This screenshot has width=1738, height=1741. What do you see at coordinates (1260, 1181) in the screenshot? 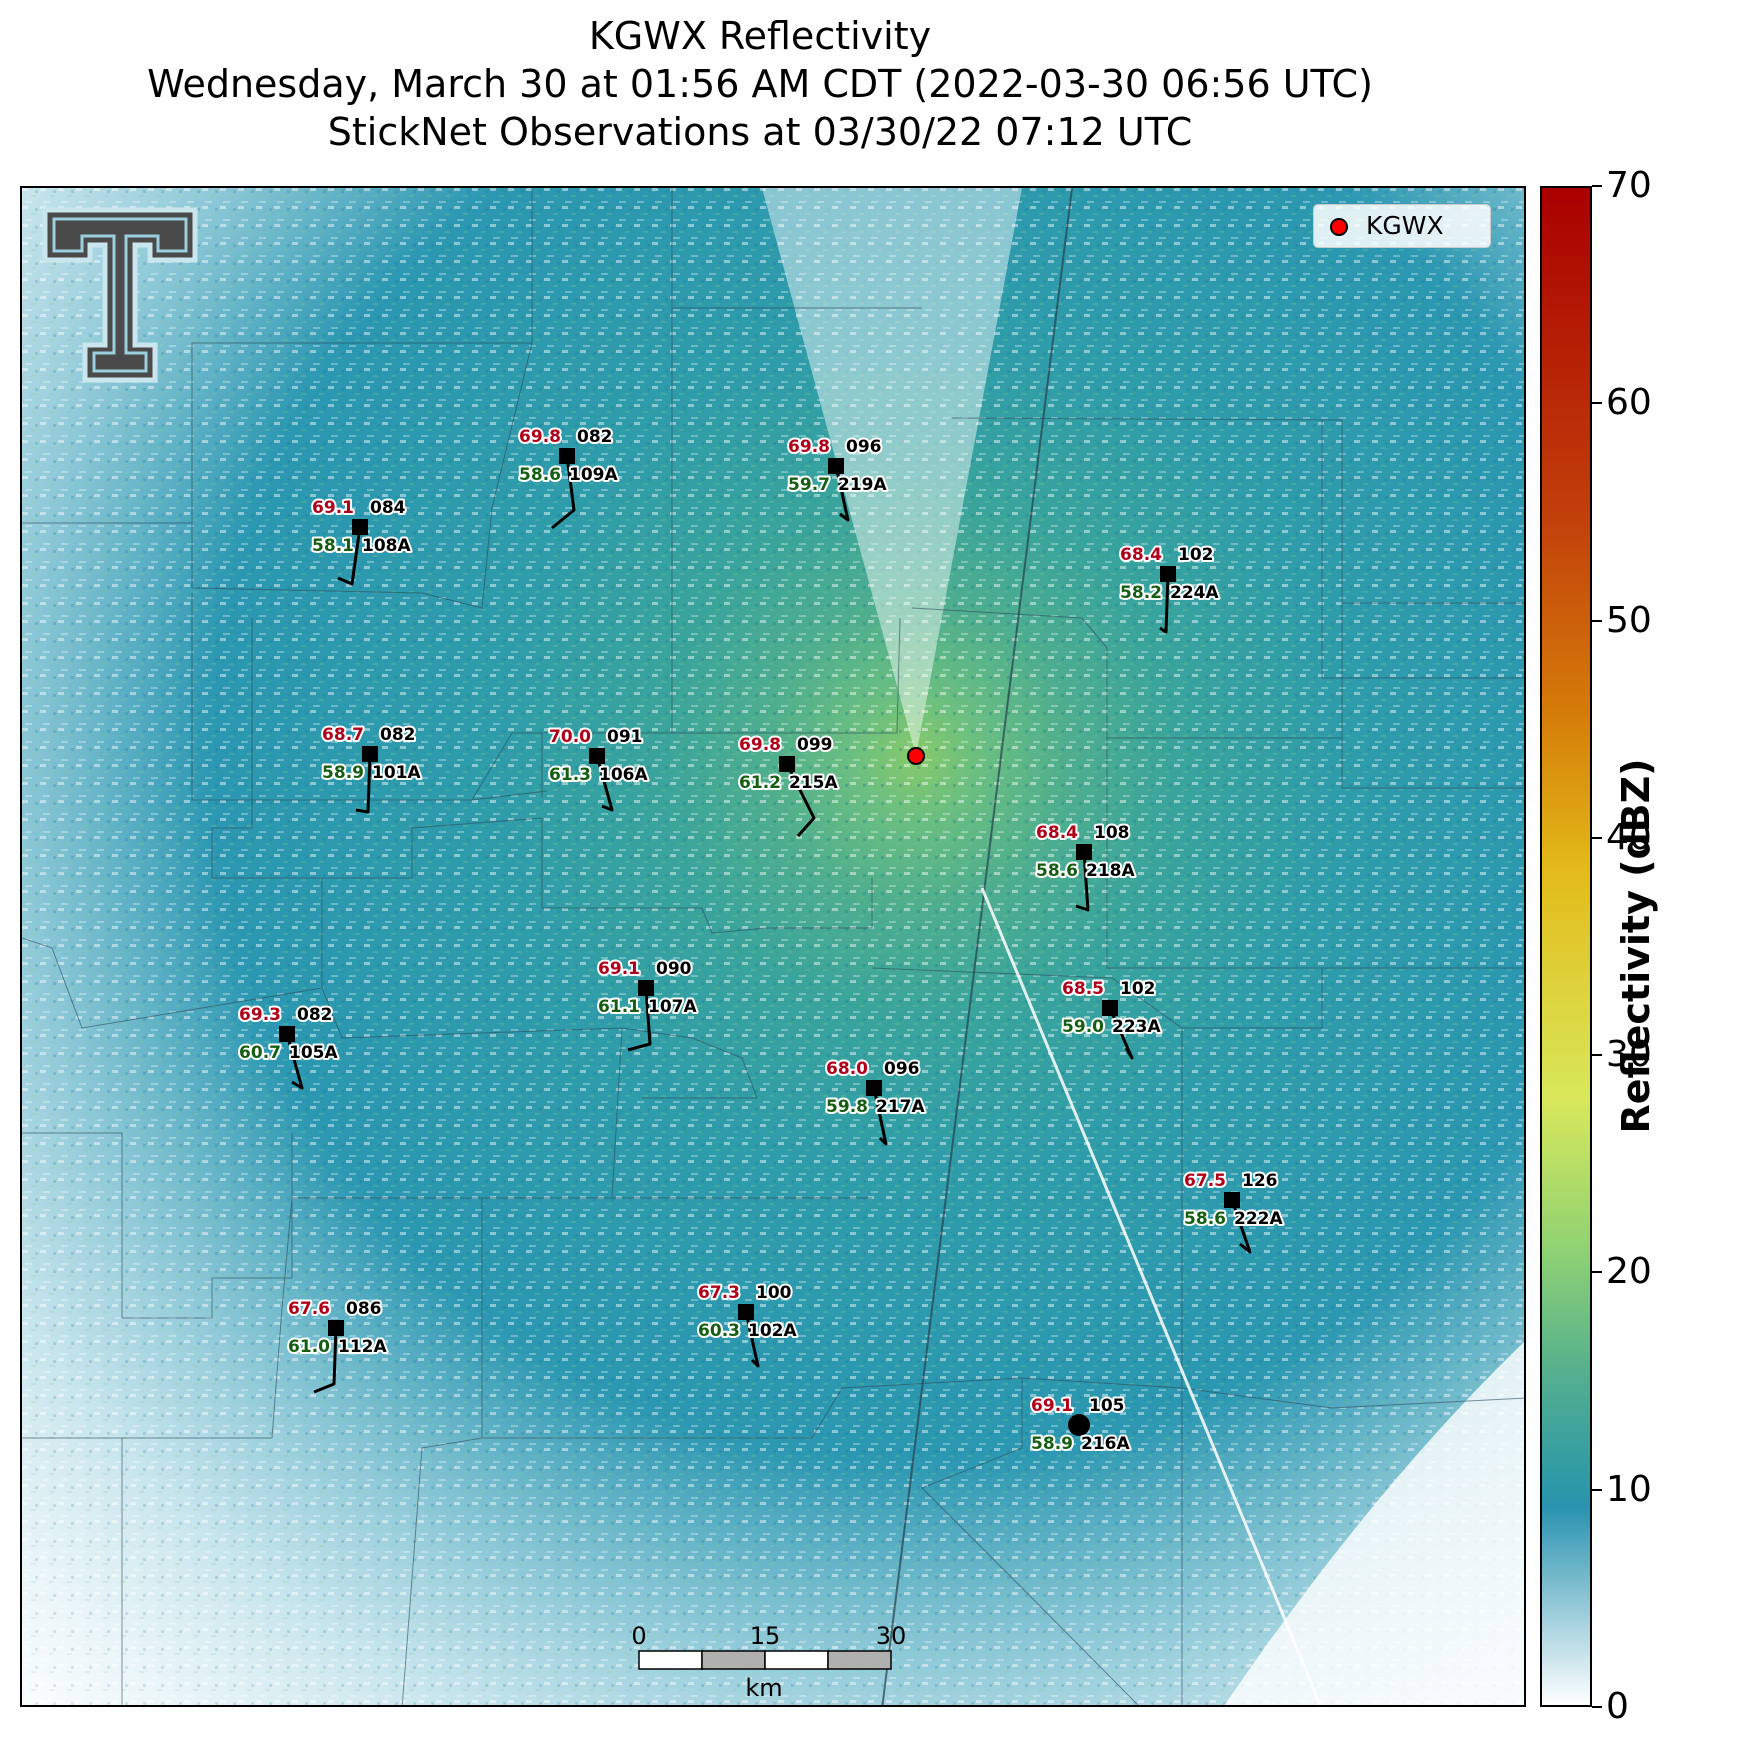
I see `station-wind-direction: 126` at bounding box center [1260, 1181].